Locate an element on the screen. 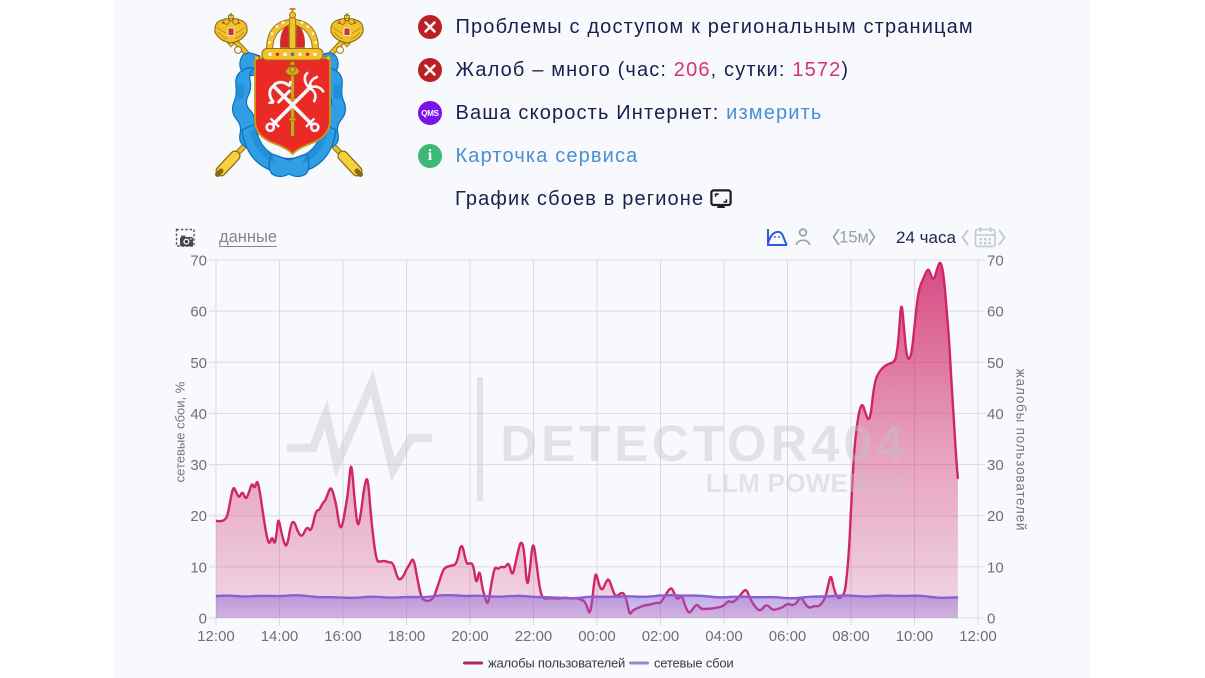 This screenshot has height=678, width=1205. svg-text: 20:00 is located at coordinates (470, 636).